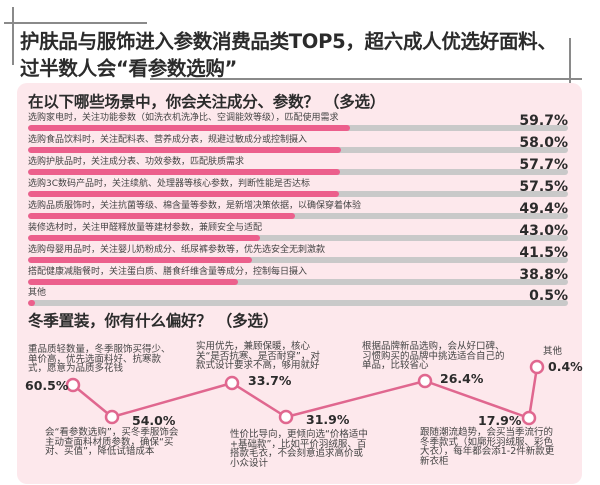 The height and width of the screenshot is (485, 600). What do you see at coordinates (298, 167) in the screenshot?
I see `bar-row: 选购护肤品时，关注成分表、功效参数，匹配肤质需求 57.7%` at bounding box center [298, 167].